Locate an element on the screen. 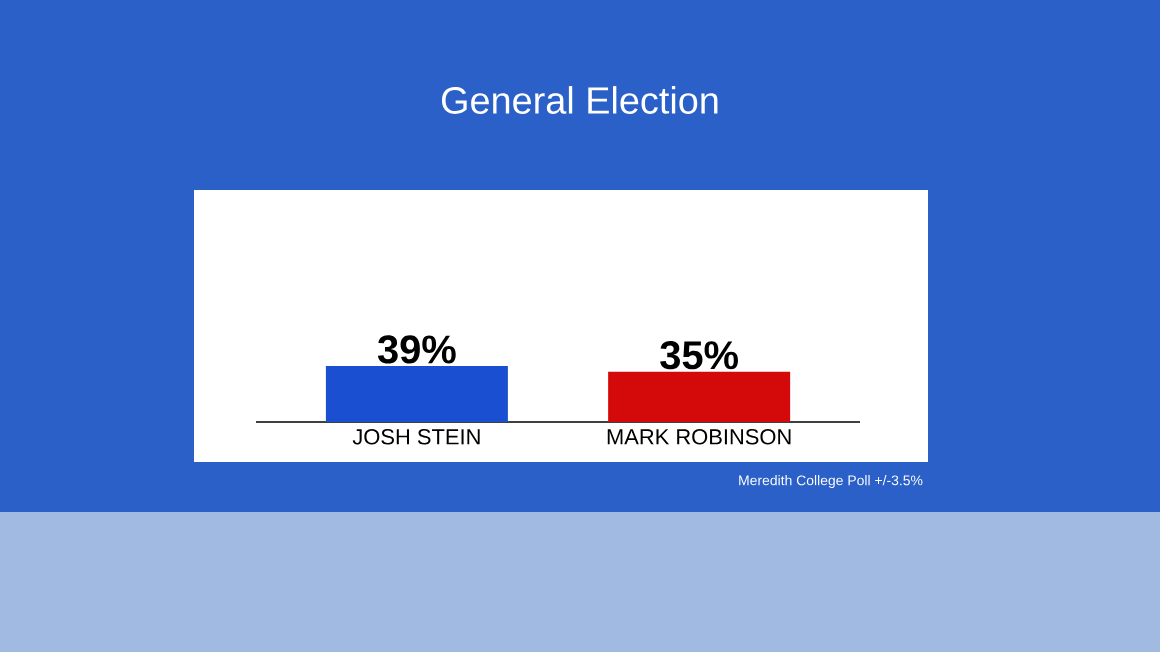  data-label: 35% is located at coordinates (699, 355).